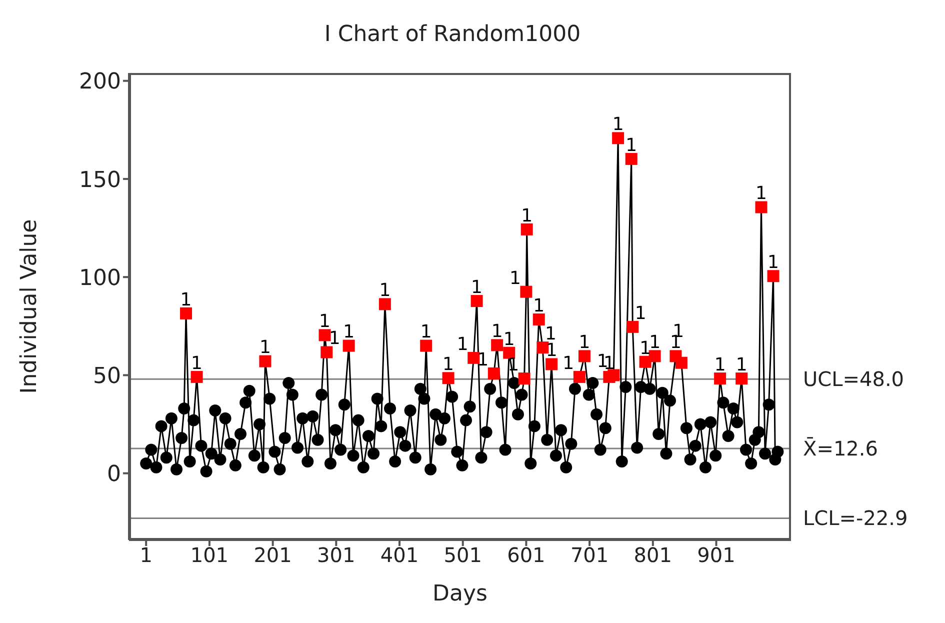 The image size is (945, 623). Describe the element at coordinates (460, 594) in the screenshot. I see `x-axis-title: Days` at that location.